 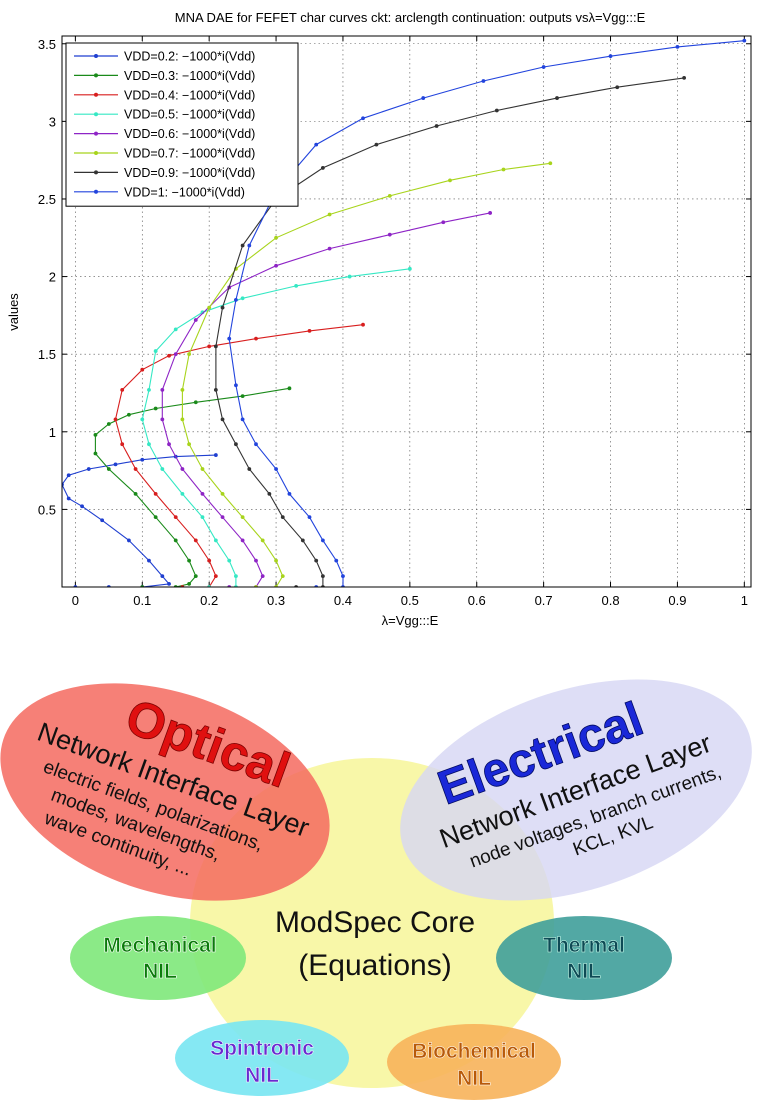 I want to click on thermal-label-line2: NIL, so click(x=584, y=971).